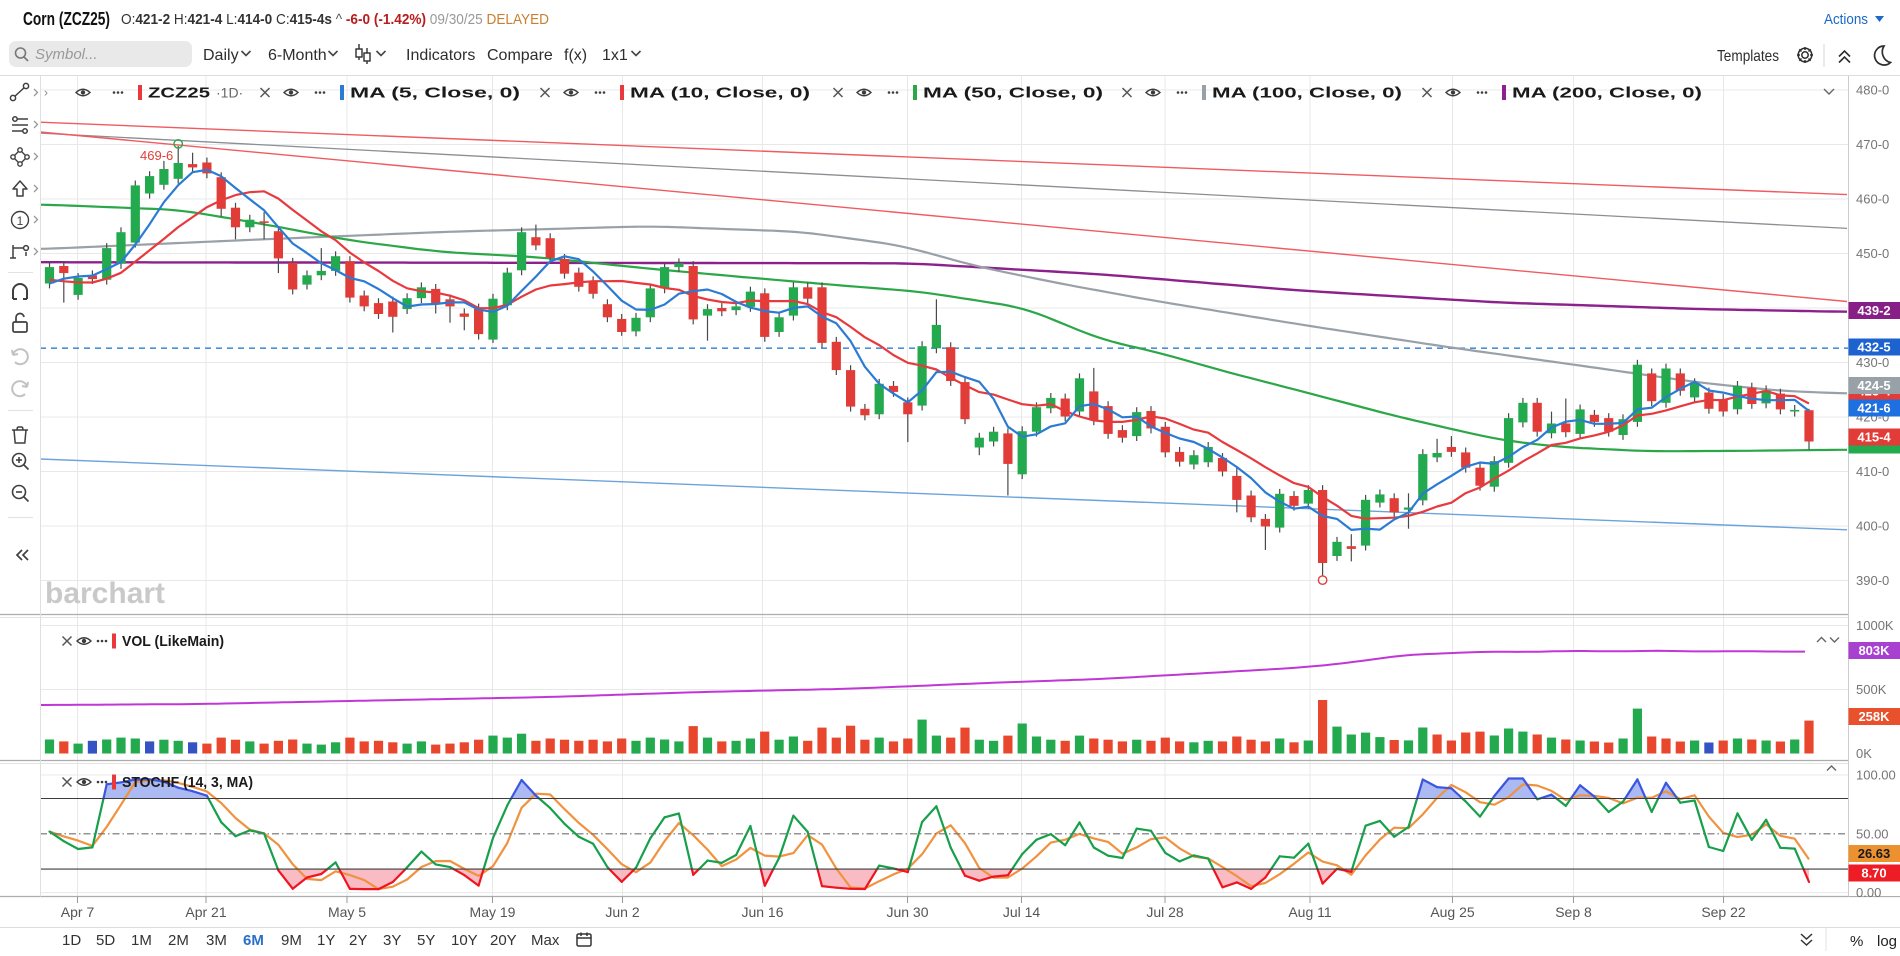  What do you see at coordinates (1873, 310) in the screenshot?
I see `svg-text: 439-2` at bounding box center [1873, 310].